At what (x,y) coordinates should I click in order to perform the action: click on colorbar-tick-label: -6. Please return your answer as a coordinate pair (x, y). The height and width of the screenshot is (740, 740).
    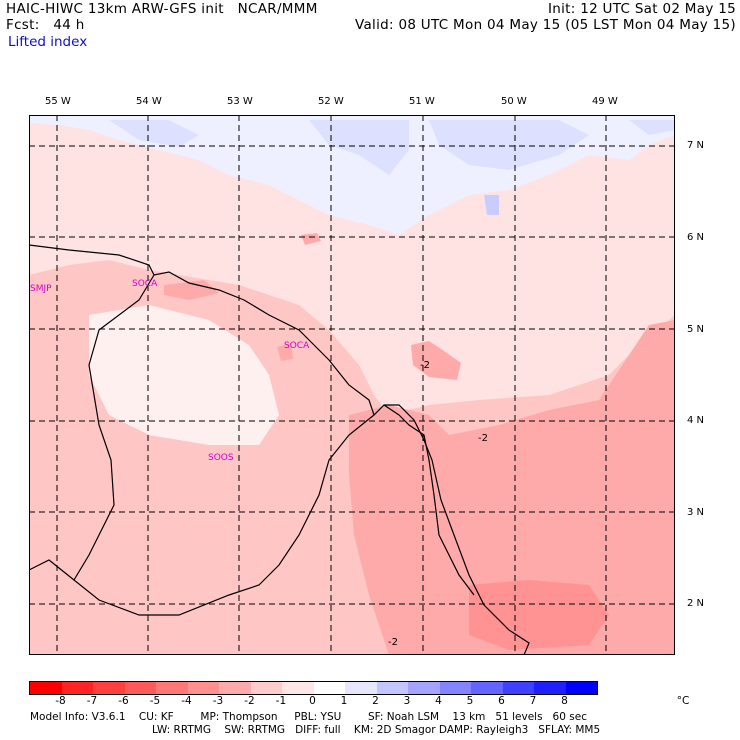
    Looking at the image, I should click on (123, 701).